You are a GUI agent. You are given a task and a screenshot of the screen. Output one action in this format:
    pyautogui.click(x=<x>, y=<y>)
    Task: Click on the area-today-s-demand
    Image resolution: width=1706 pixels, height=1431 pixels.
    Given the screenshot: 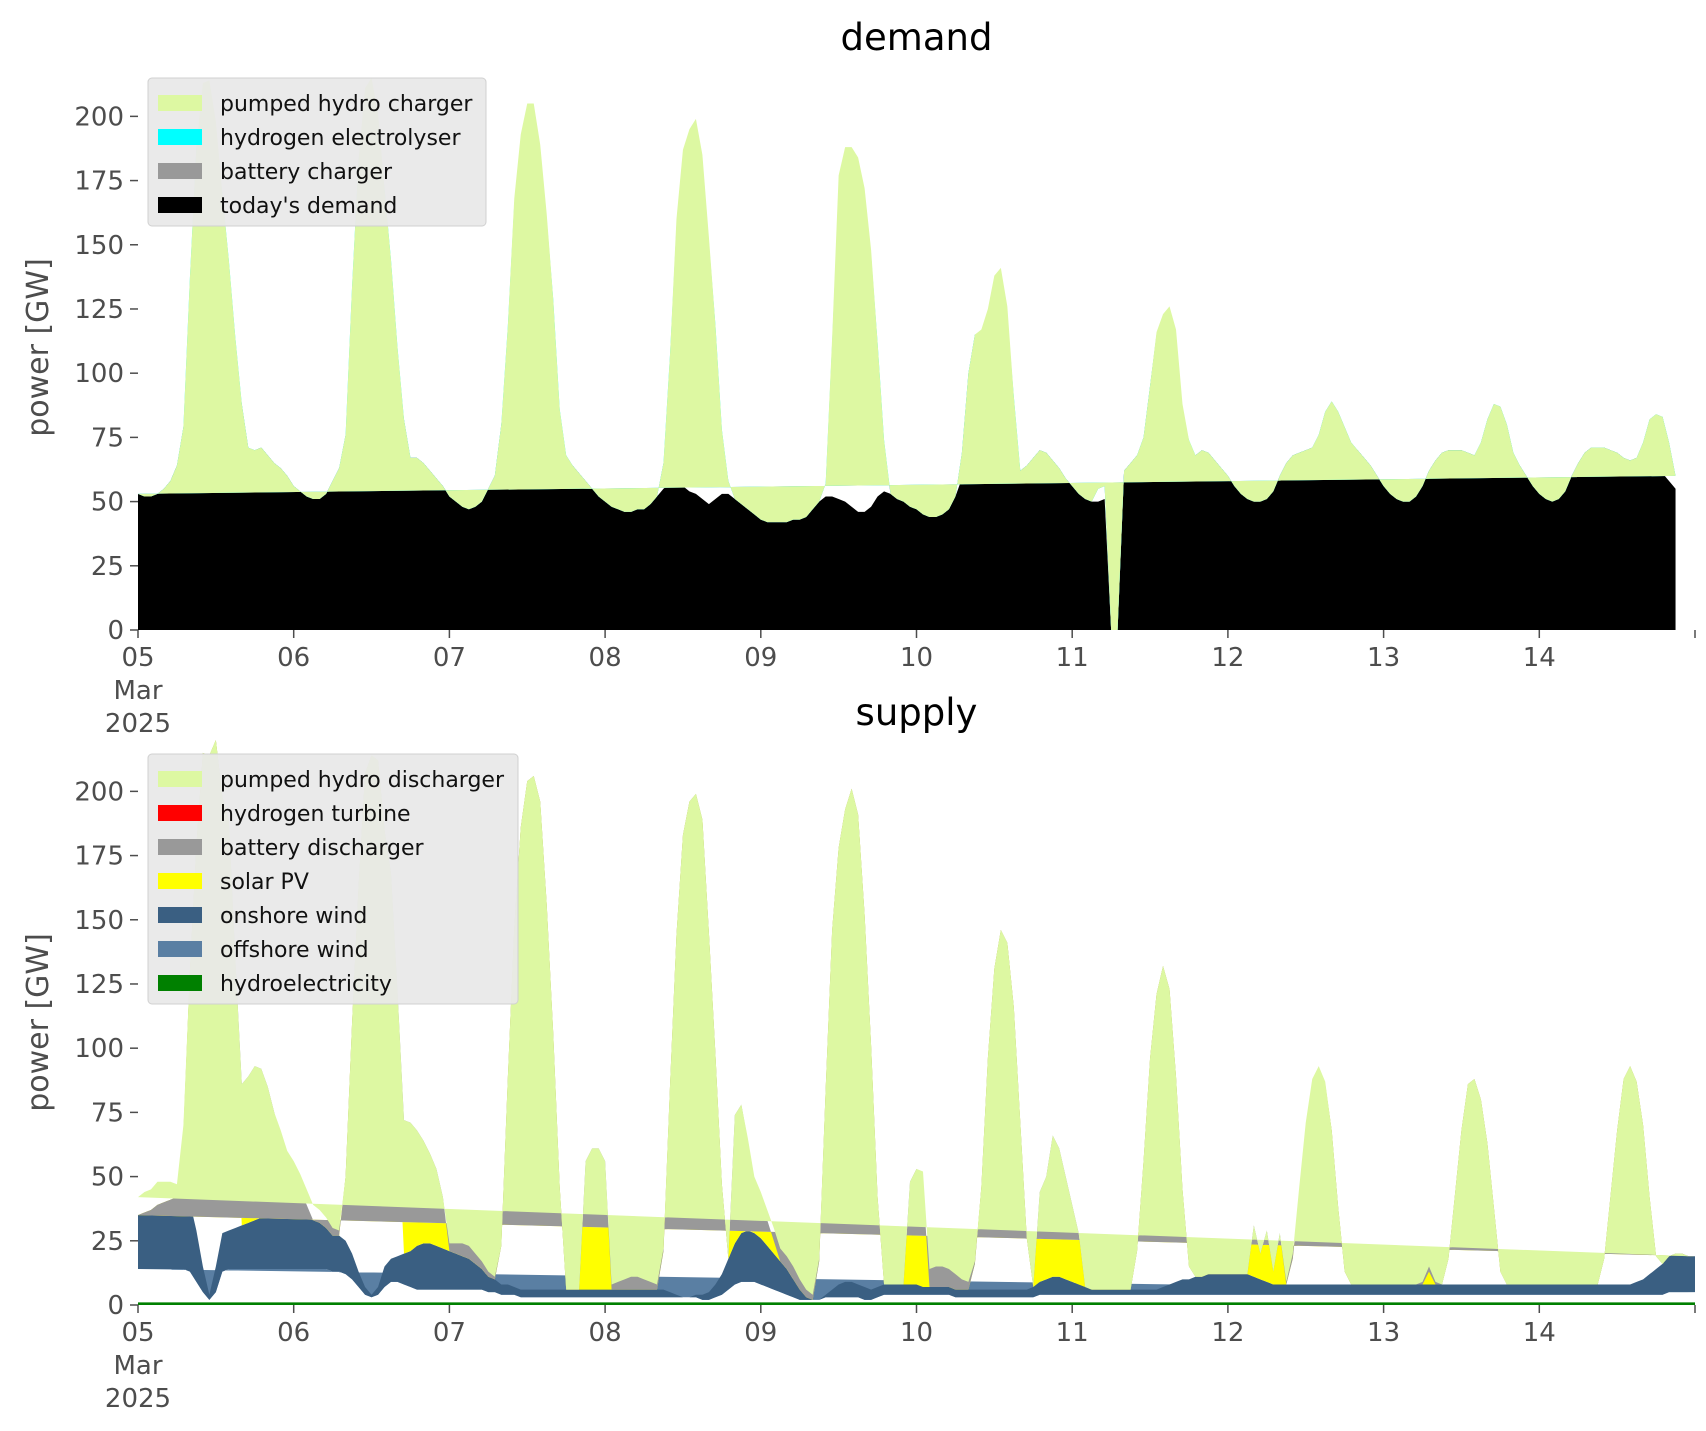 What is the action you would take?
    pyautogui.click(x=907, y=537)
    